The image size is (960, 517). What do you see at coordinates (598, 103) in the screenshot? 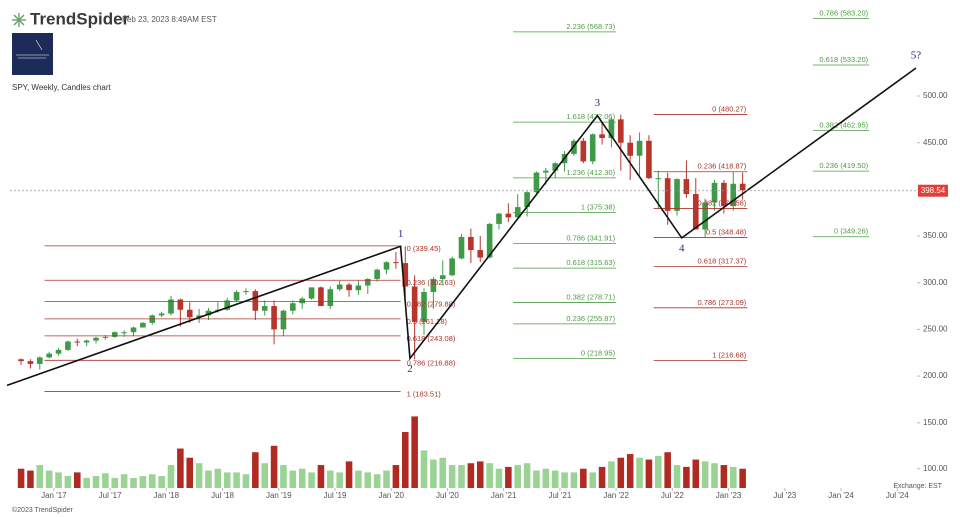
I see `wave-label: 3` at bounding box center [598, 103].